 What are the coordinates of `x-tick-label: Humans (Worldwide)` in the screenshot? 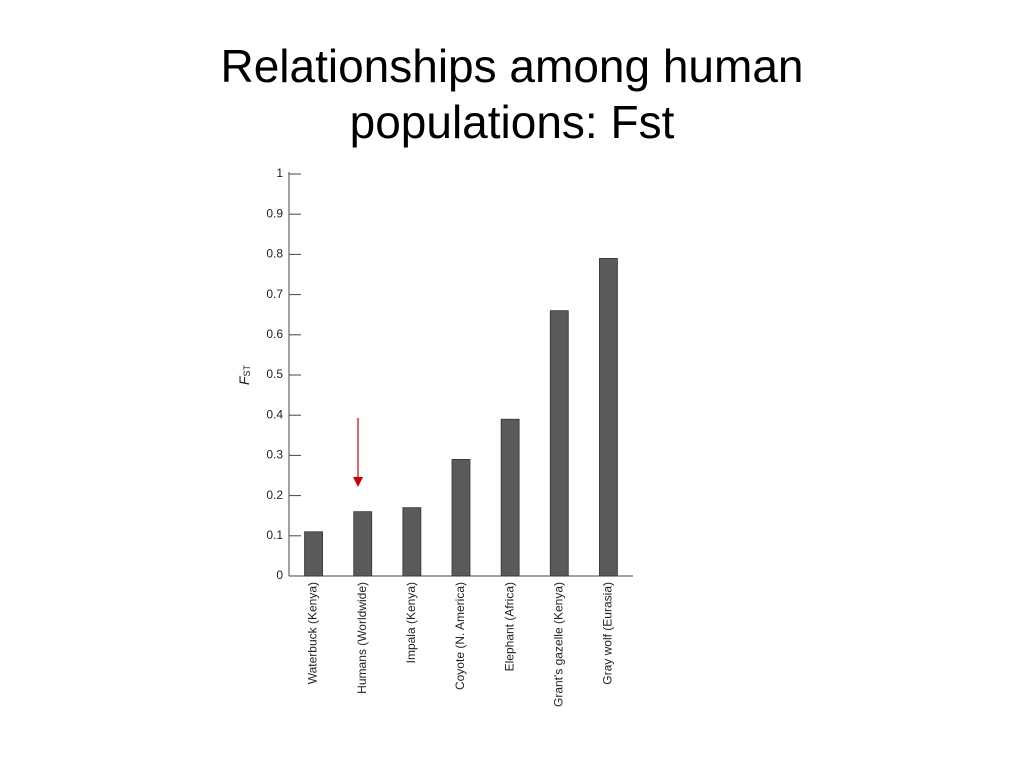 It's located at (362, 638).